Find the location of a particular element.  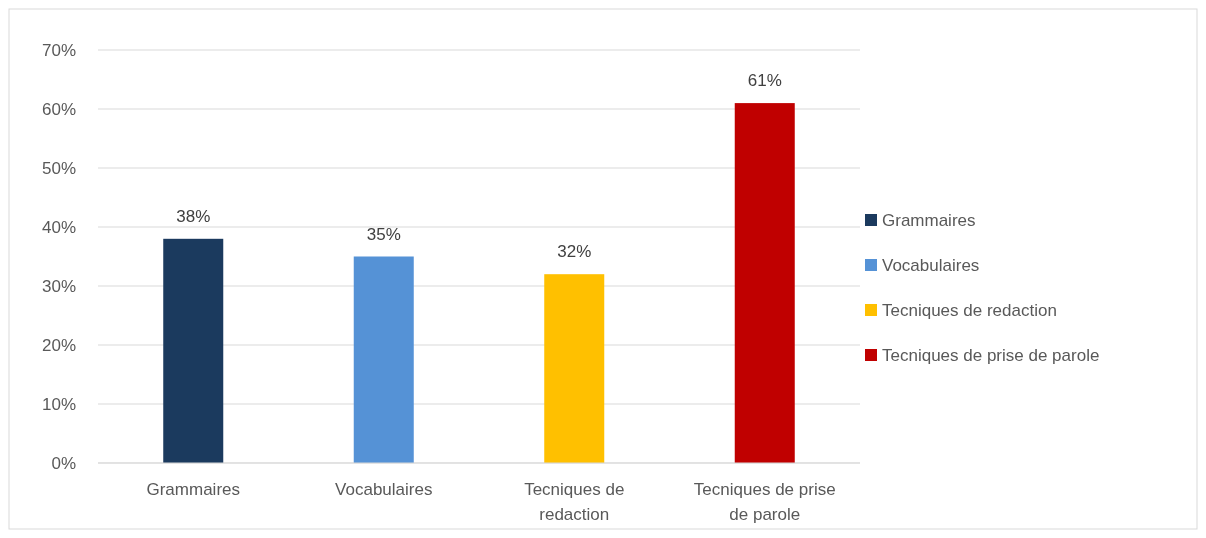

data-label: 61% is located at coordinates (764, 81).